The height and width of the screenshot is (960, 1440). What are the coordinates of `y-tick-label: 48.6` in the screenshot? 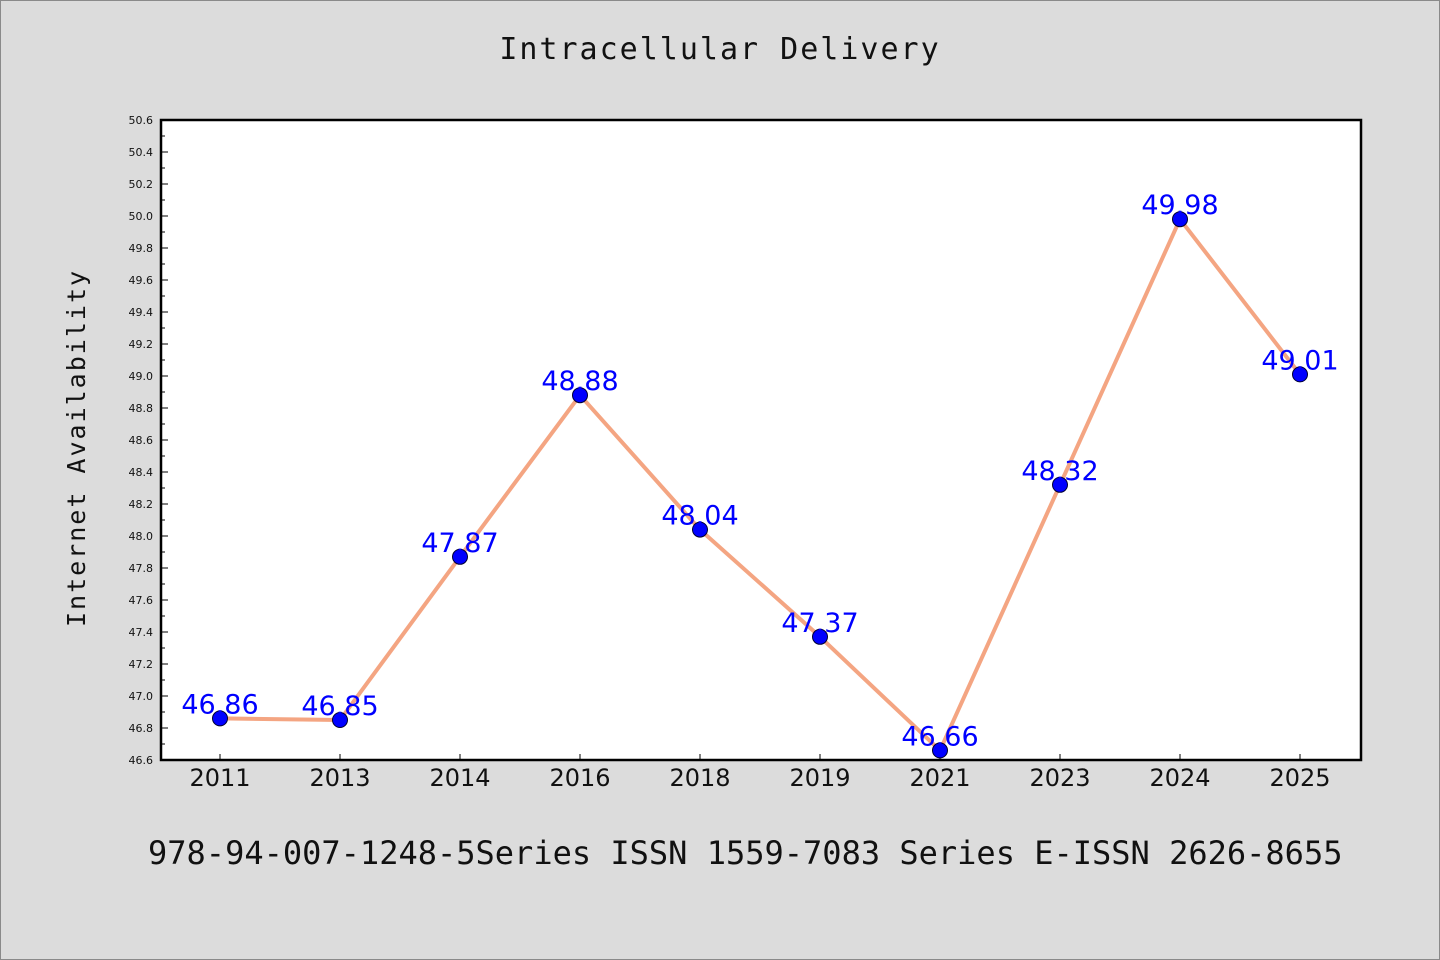 It's located at (141, 440).